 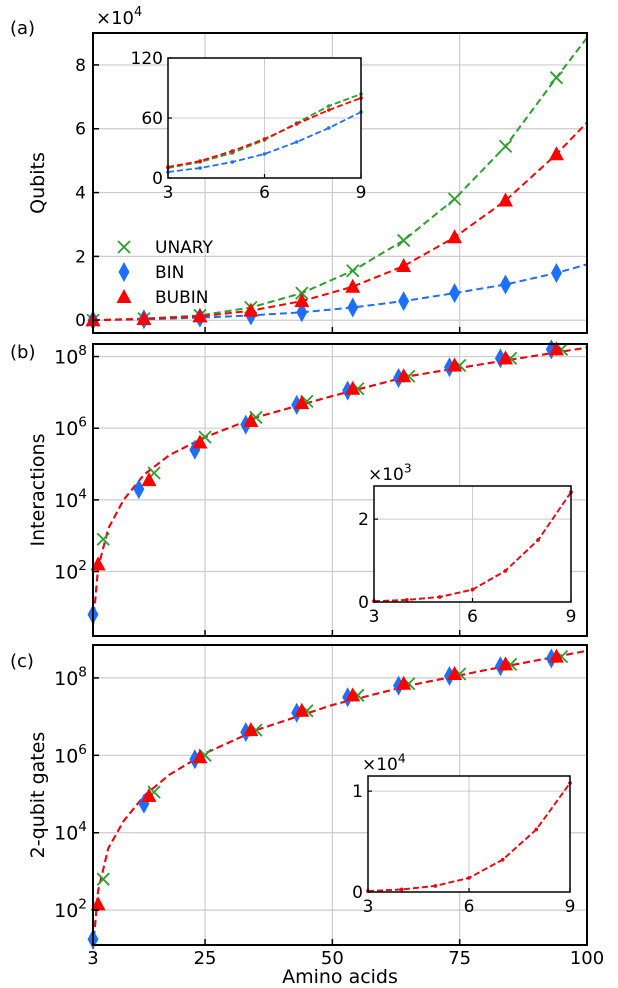 I want to click on inset-y-tick-label: 60, so click(x=152, y=119).